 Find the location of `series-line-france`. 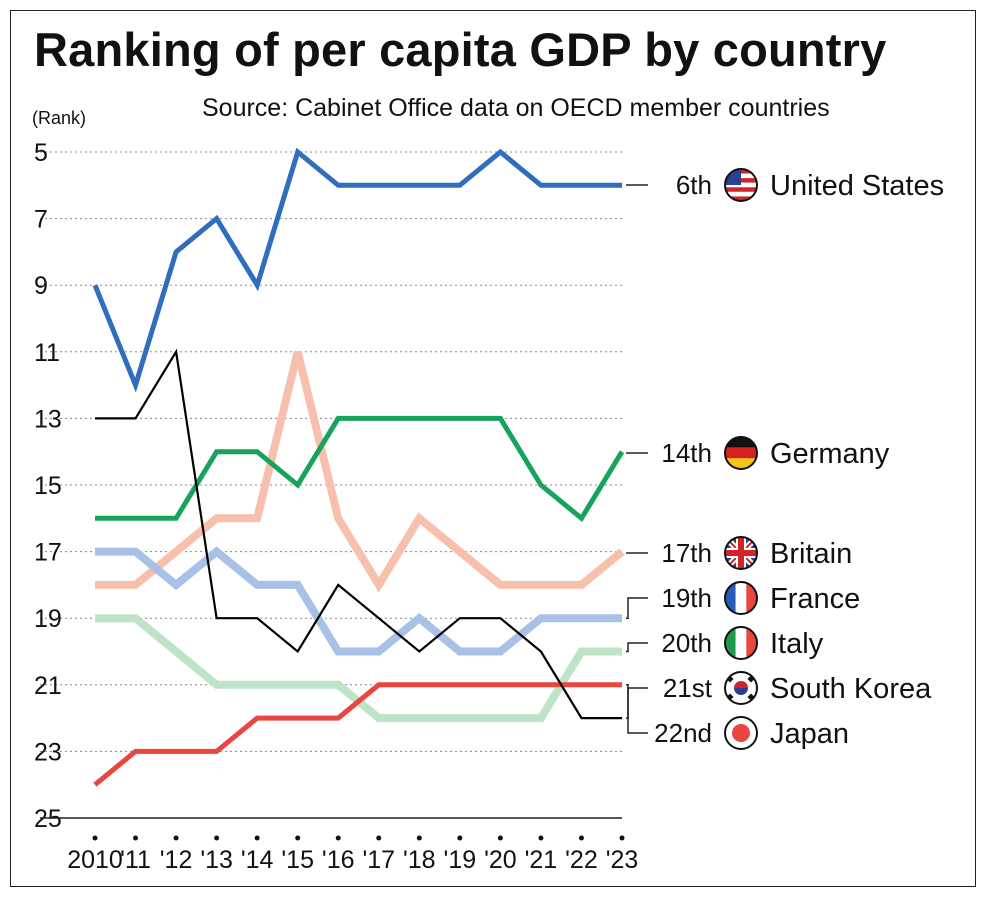

series-line-france is located at coordinates (358, 601).